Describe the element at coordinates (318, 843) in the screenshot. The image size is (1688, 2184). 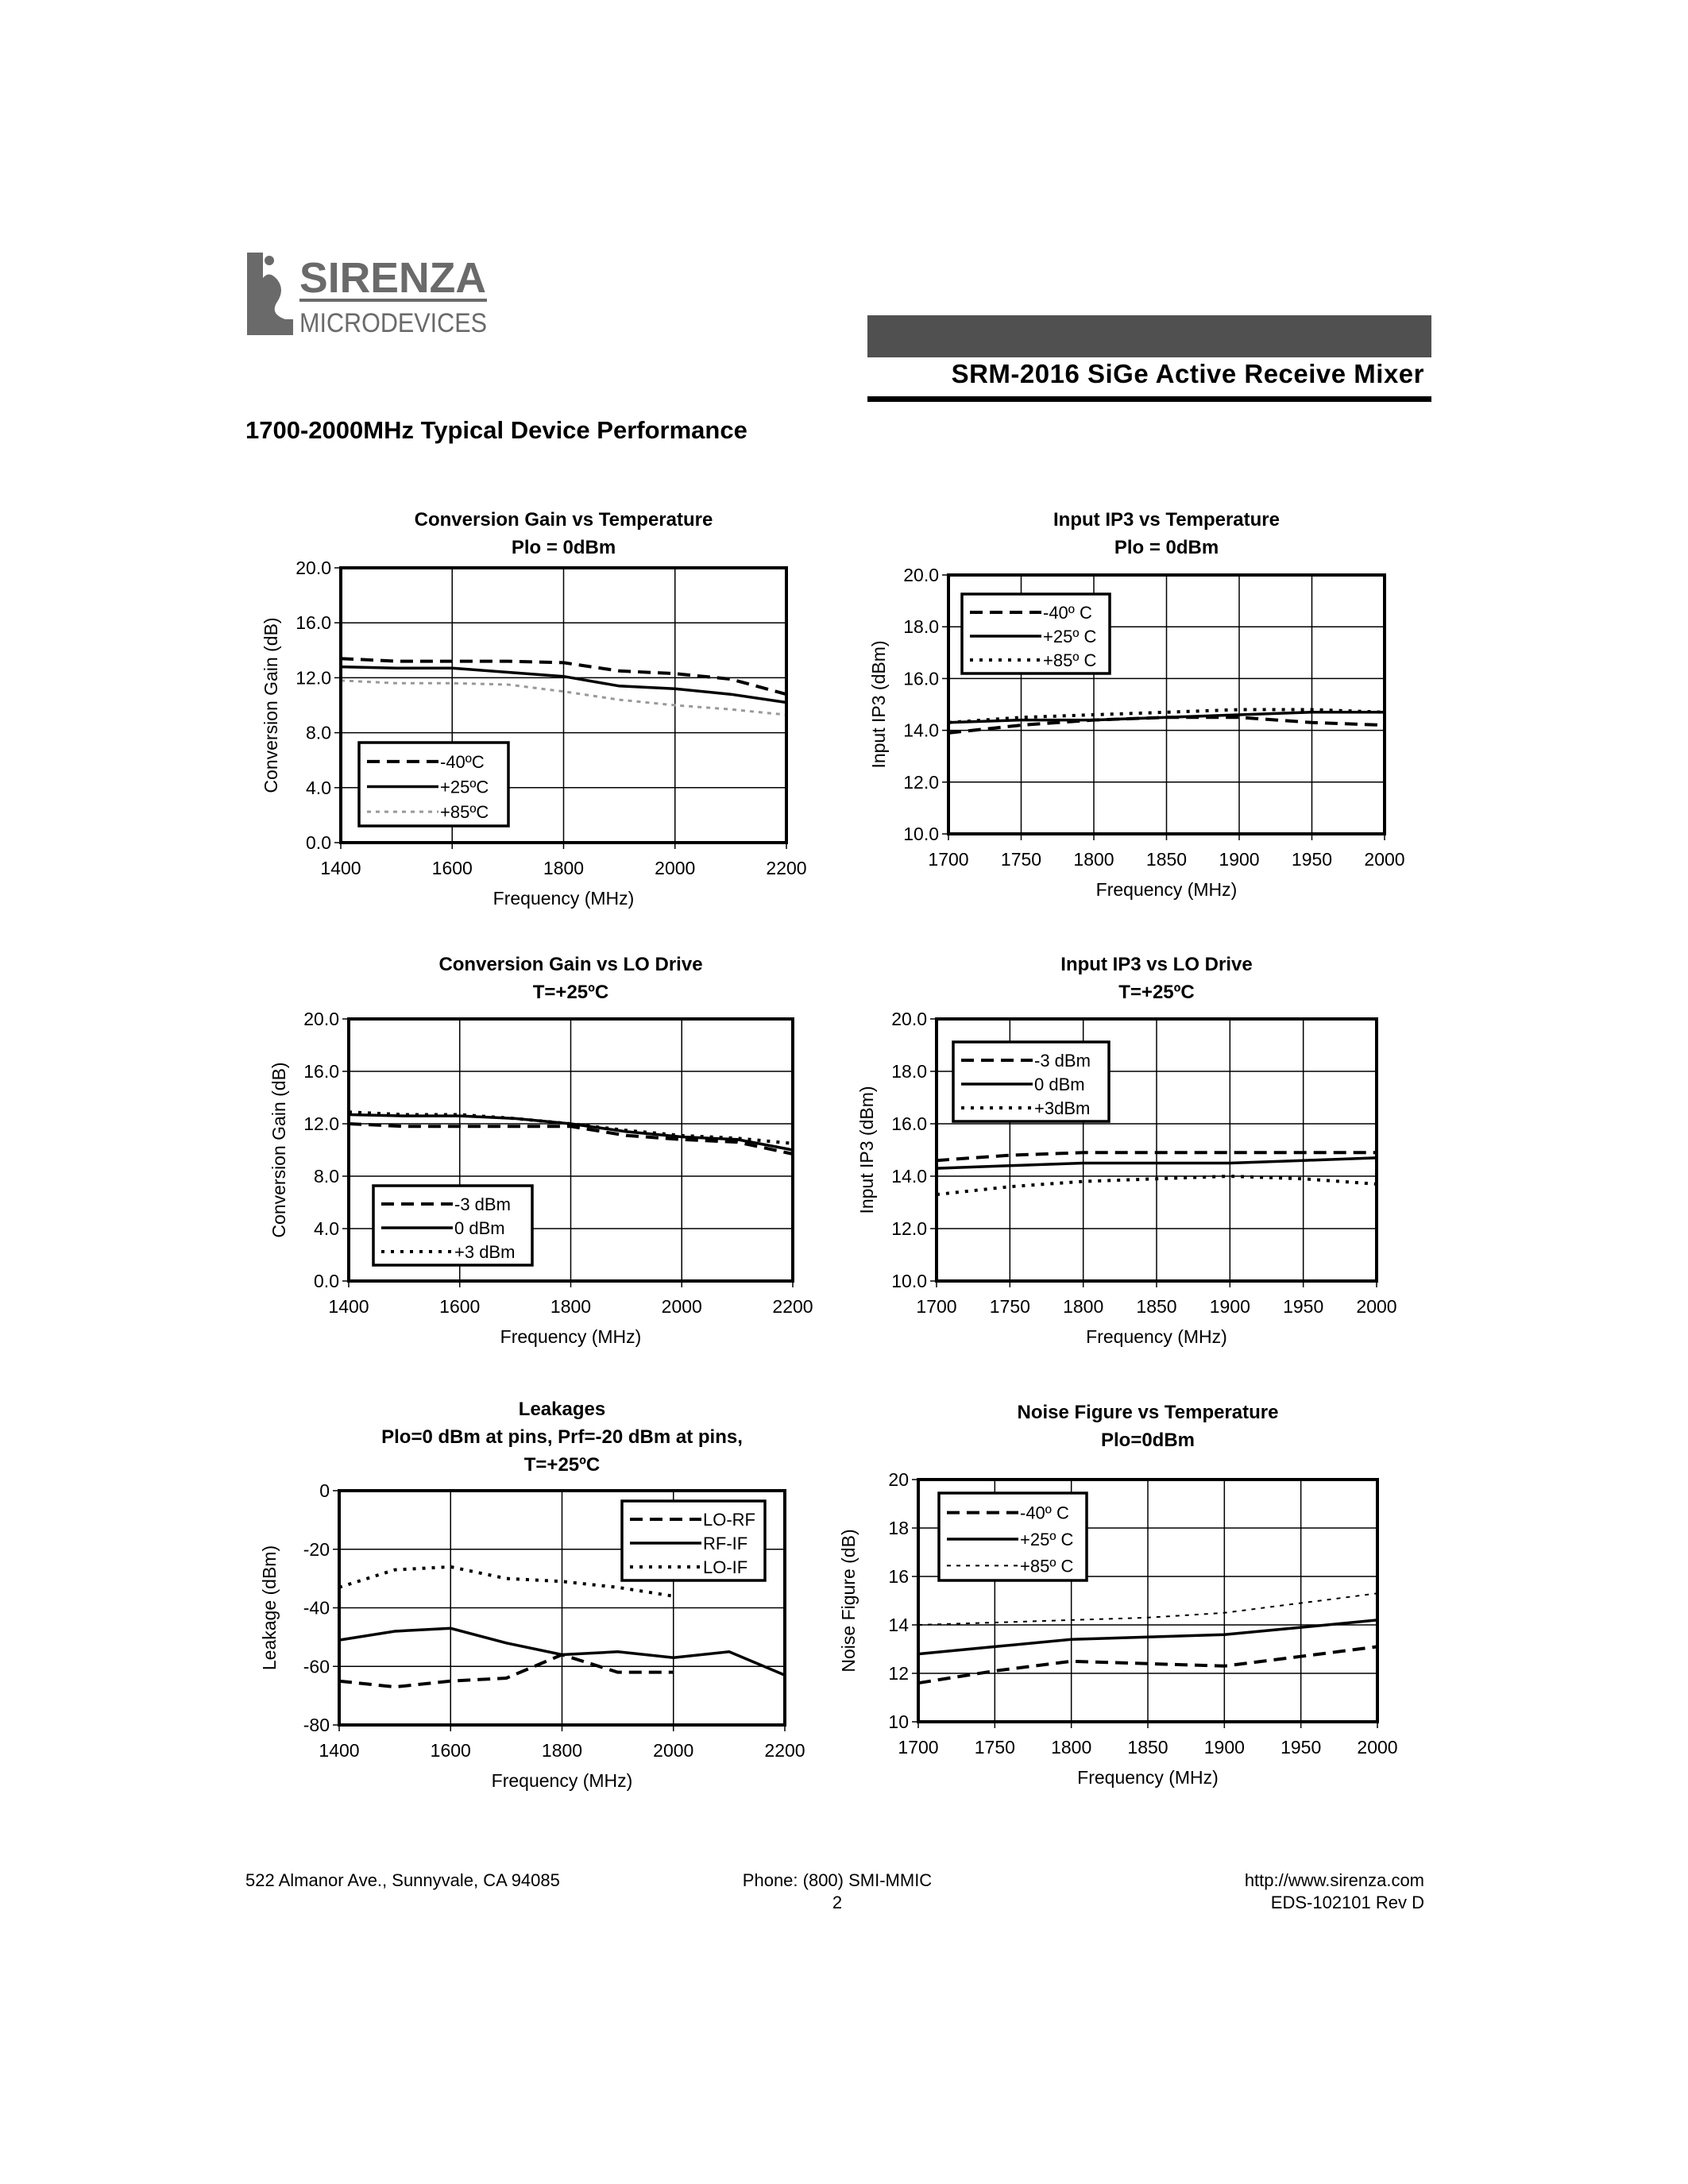
I see `y-tick-label: 0.0` at that location.